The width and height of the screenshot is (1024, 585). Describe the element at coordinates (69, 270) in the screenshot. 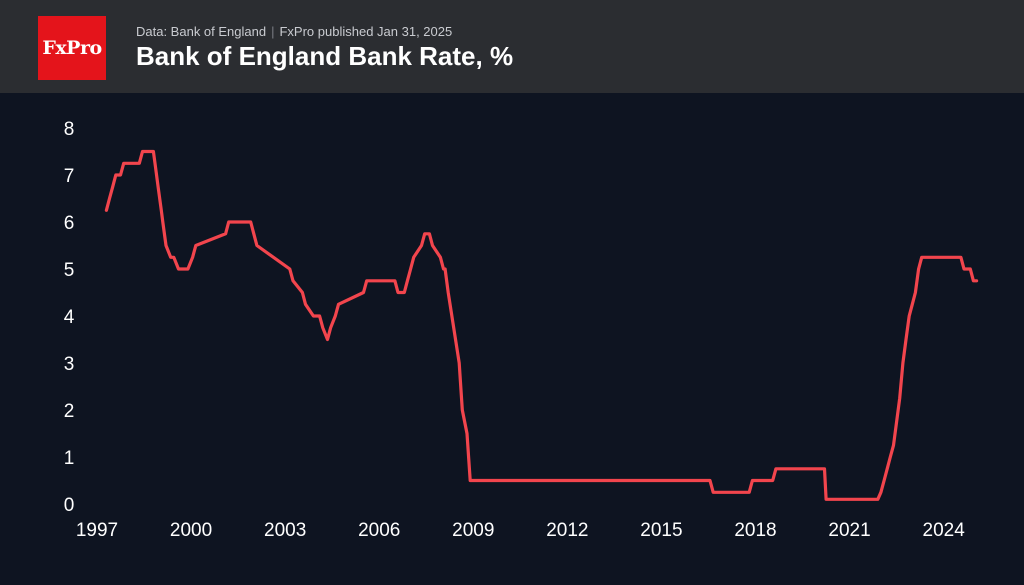

I see `y-tick-label: 5` at that location.